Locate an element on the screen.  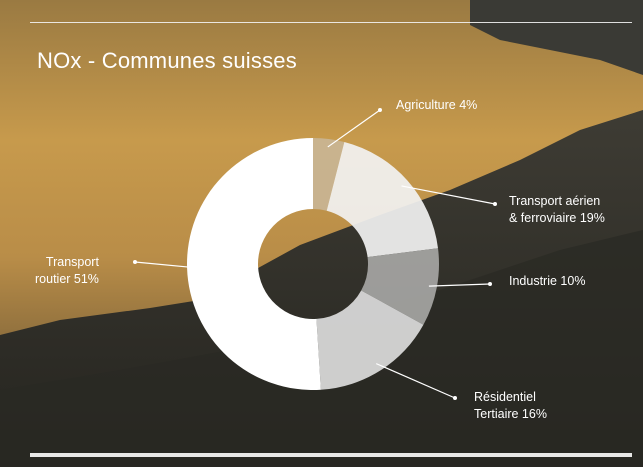
slice-label-transport-routier-line2: routier 51% is located at coordinates (67, 279).